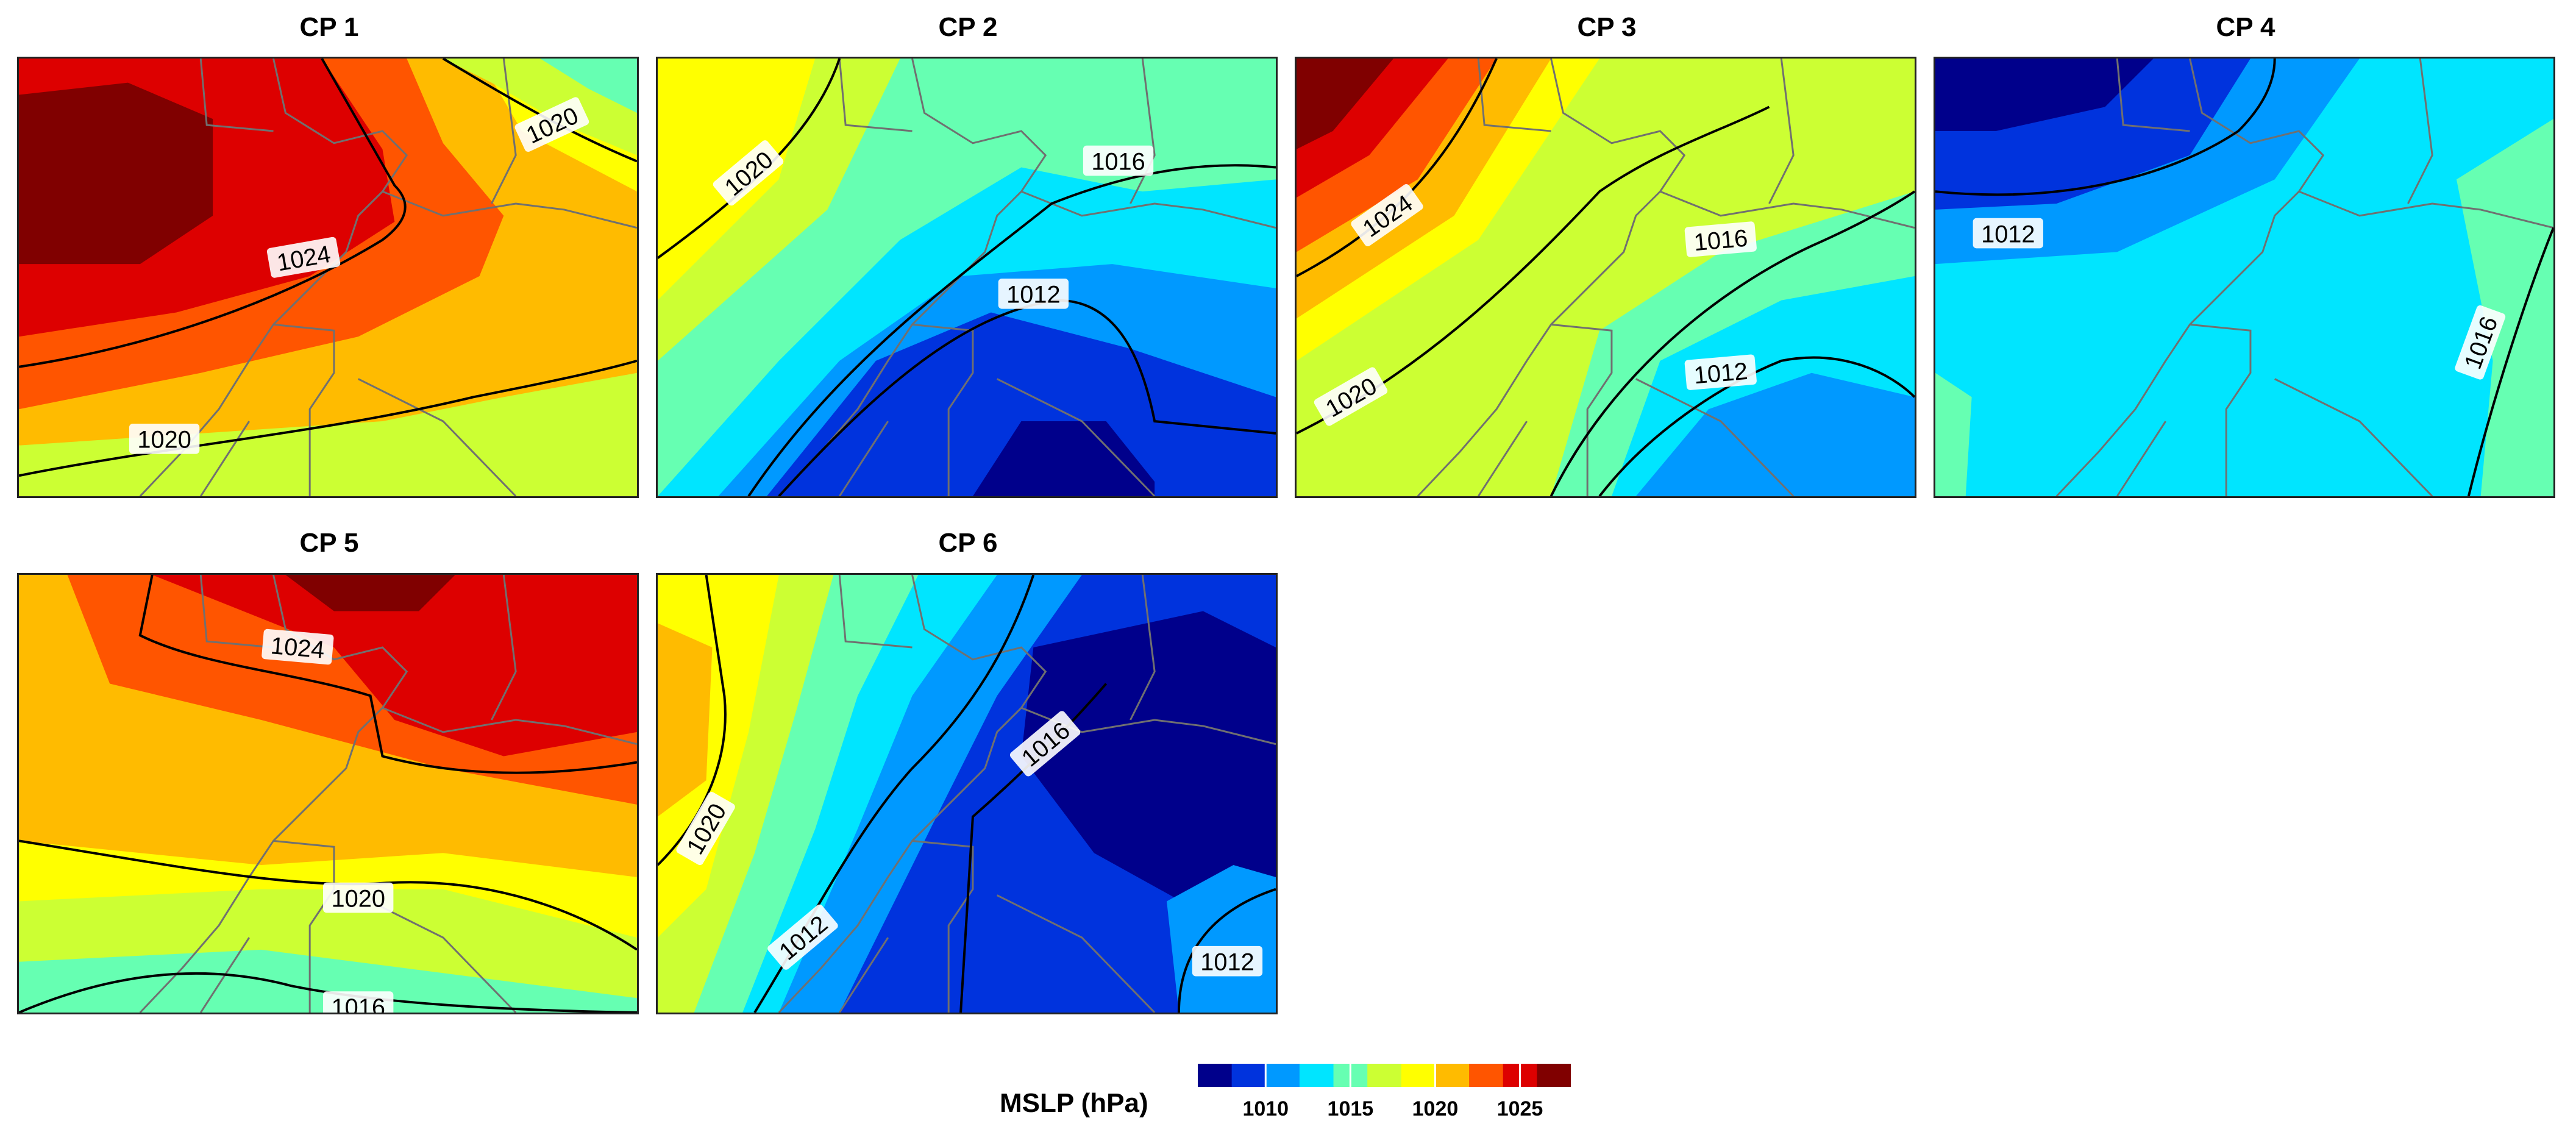 This screenshot has height=1143, width=2576. Describe the element at coordinates (968, 543) in the screenshot. I see `panel-title-cp6: CP 6` at that location.